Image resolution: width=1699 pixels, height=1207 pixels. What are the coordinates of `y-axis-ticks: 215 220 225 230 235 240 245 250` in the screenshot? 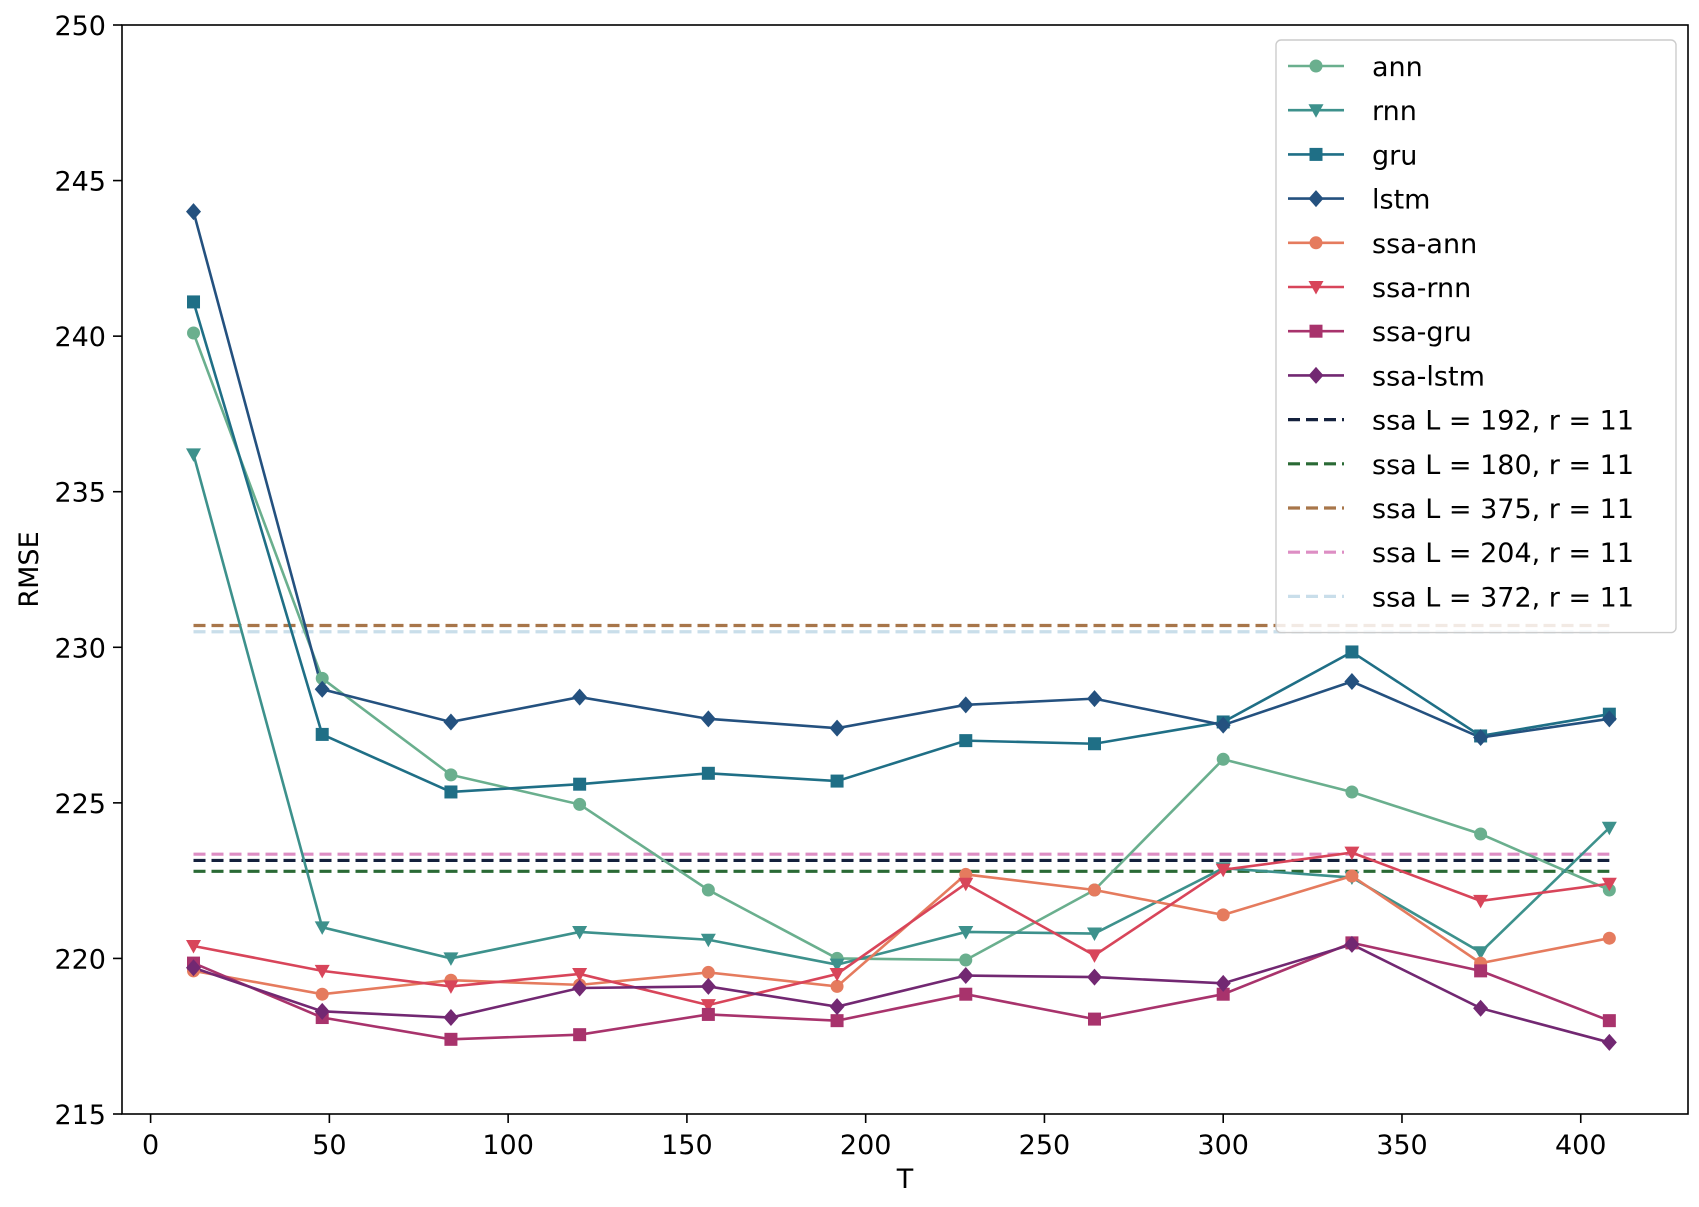 It's located at (88, 571).